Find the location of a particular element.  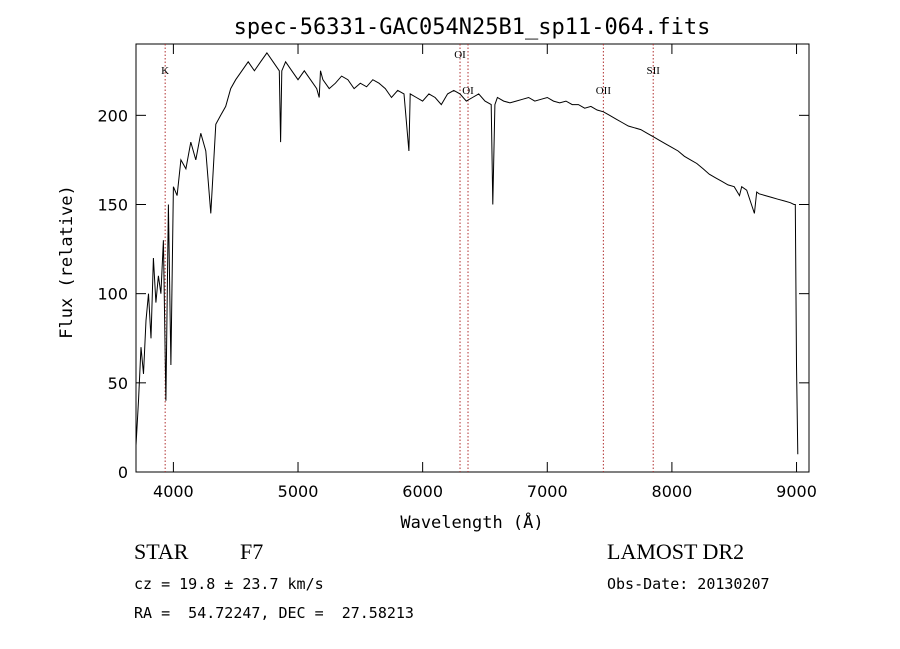

x-tick-label: 9000 is located at coordinates (796, 491).